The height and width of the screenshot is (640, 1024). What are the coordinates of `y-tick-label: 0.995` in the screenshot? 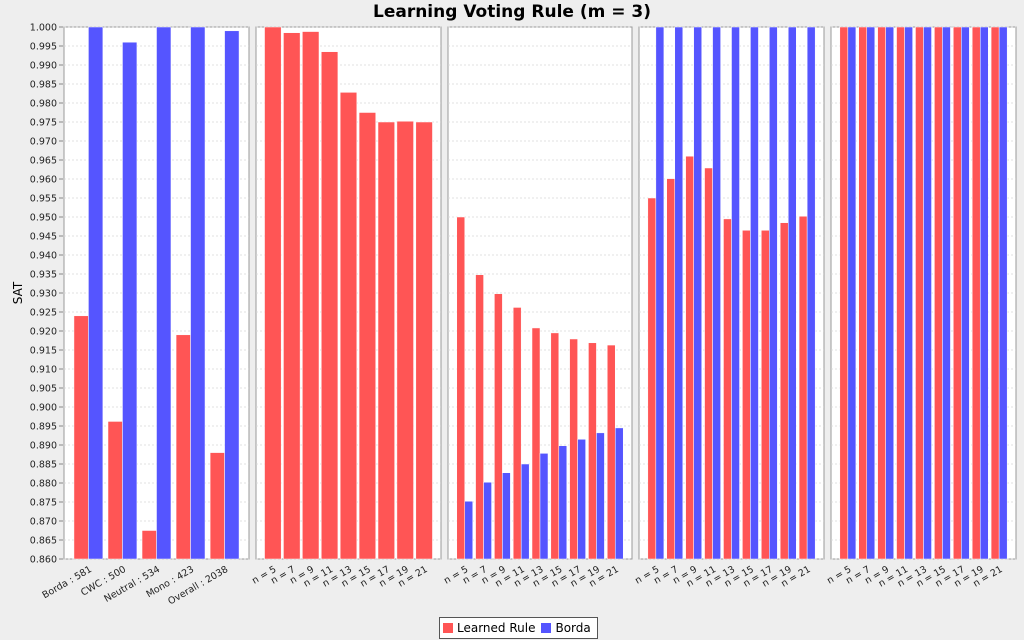 It's located at (43, 47).